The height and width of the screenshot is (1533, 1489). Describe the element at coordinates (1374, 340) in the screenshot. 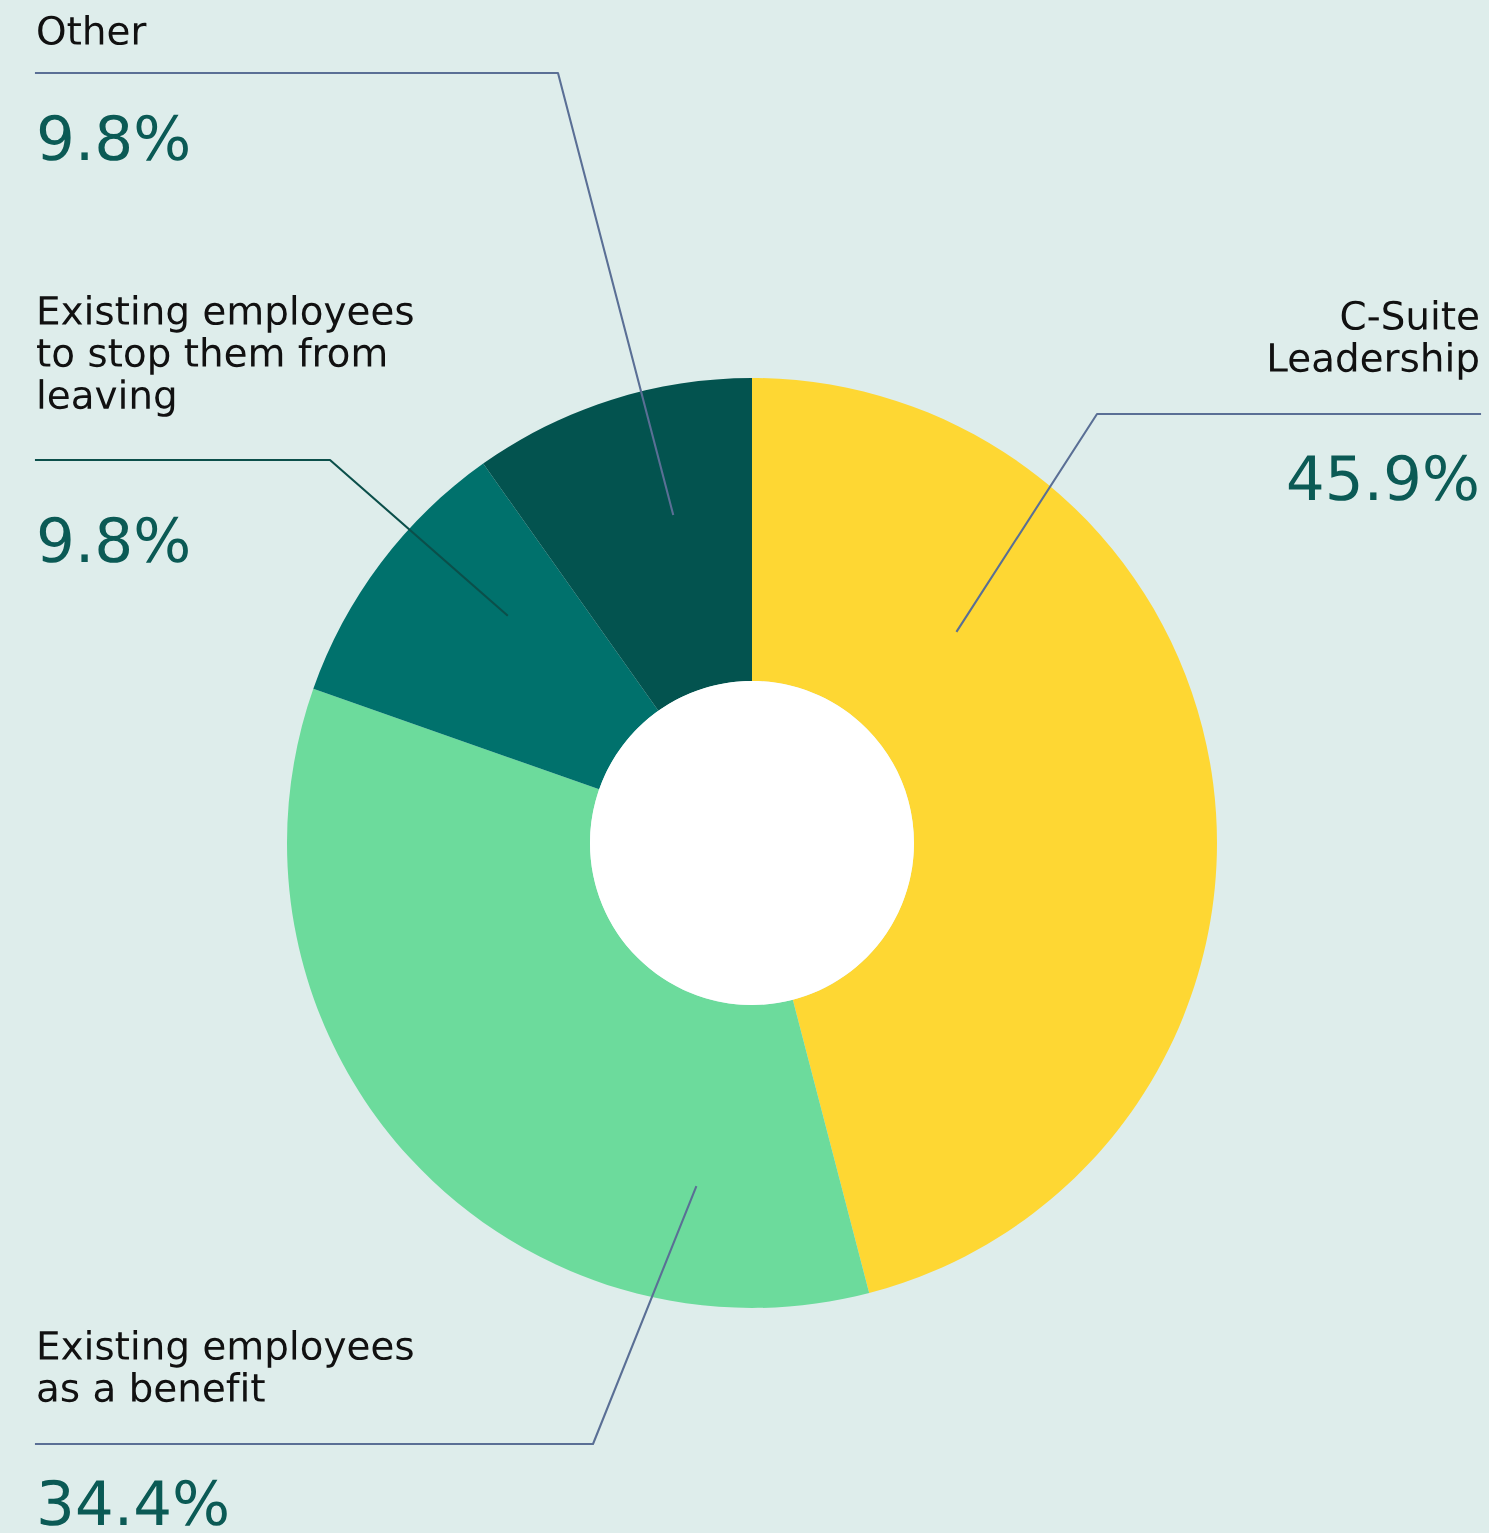

I see `slice-label: C-Suite Leadership` at that location.